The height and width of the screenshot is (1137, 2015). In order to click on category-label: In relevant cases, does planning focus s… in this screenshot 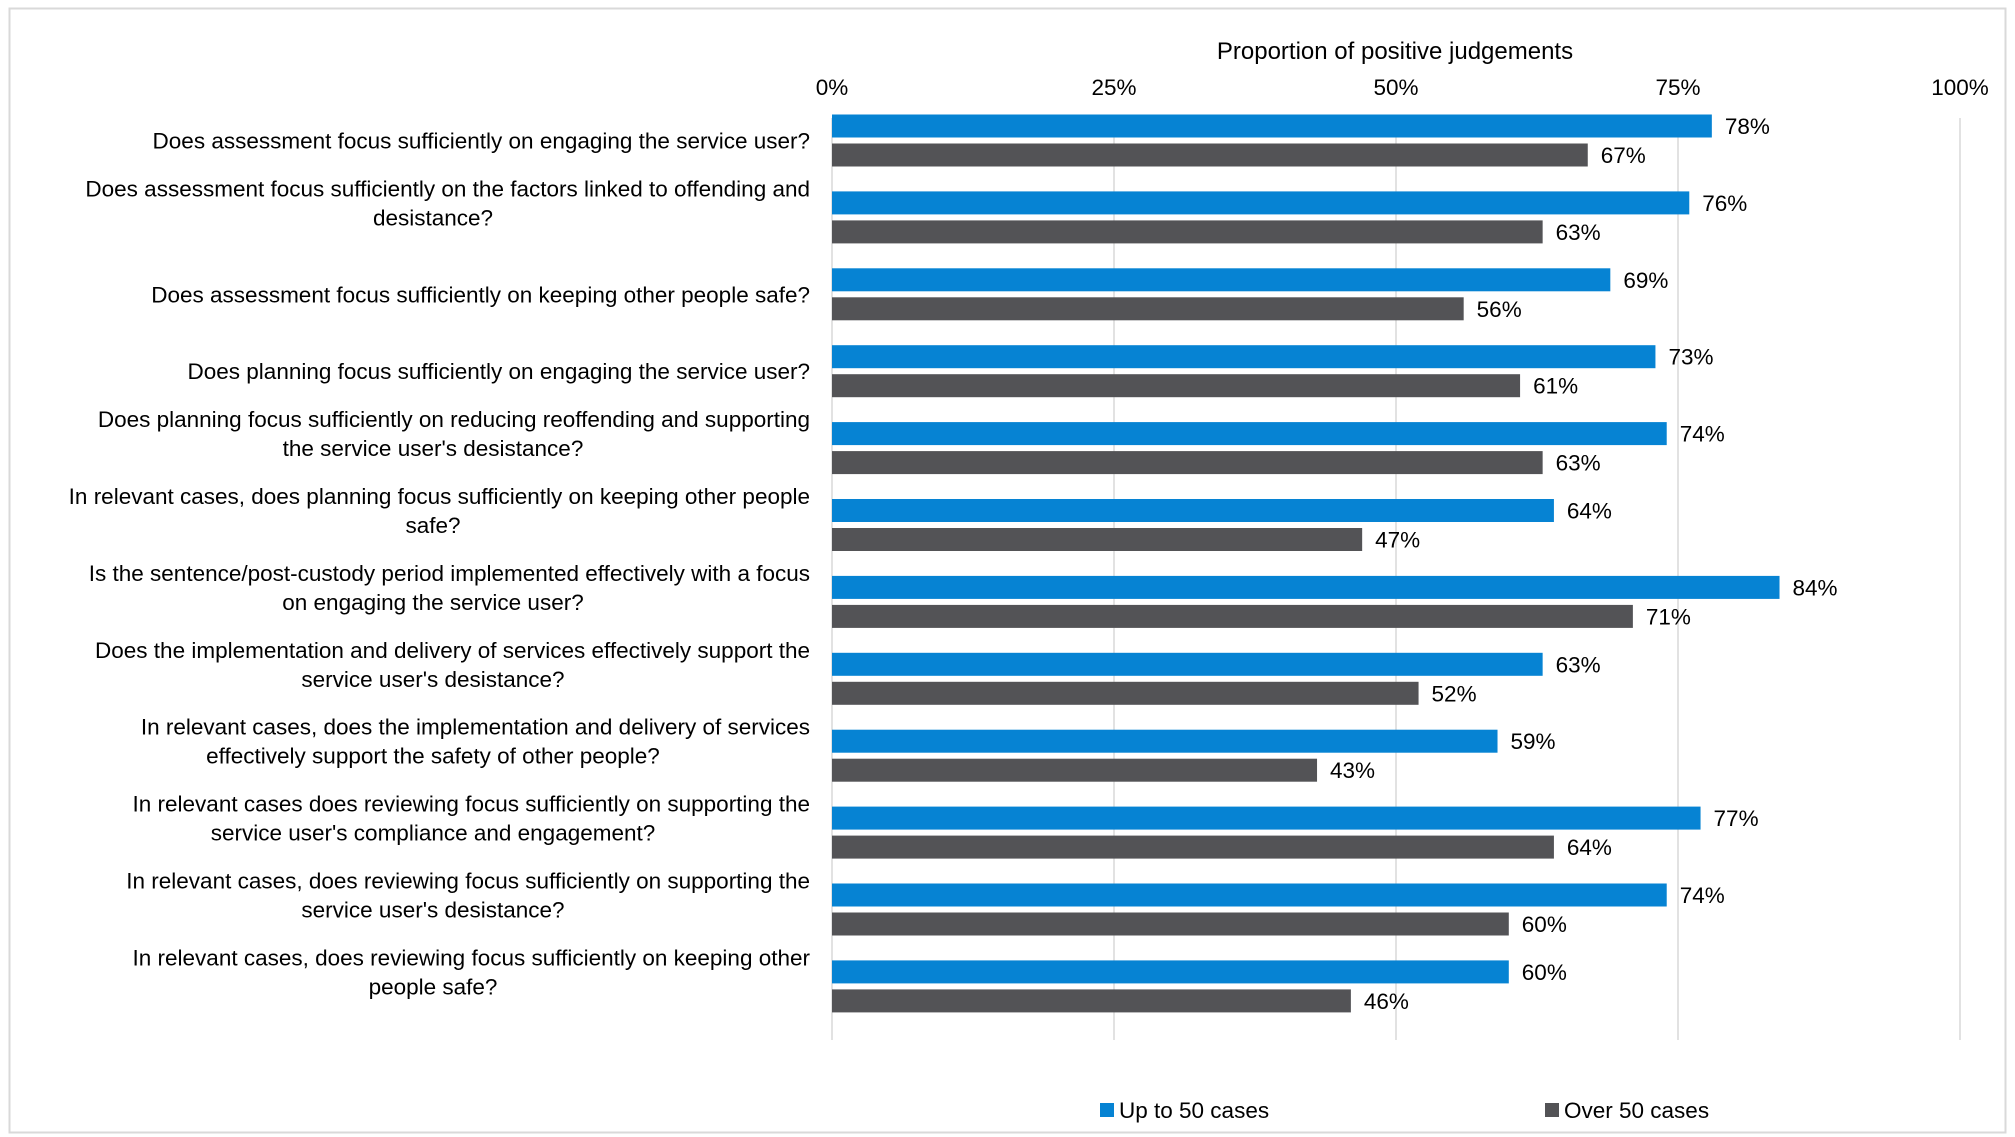, I will do `click(439, 496)`.